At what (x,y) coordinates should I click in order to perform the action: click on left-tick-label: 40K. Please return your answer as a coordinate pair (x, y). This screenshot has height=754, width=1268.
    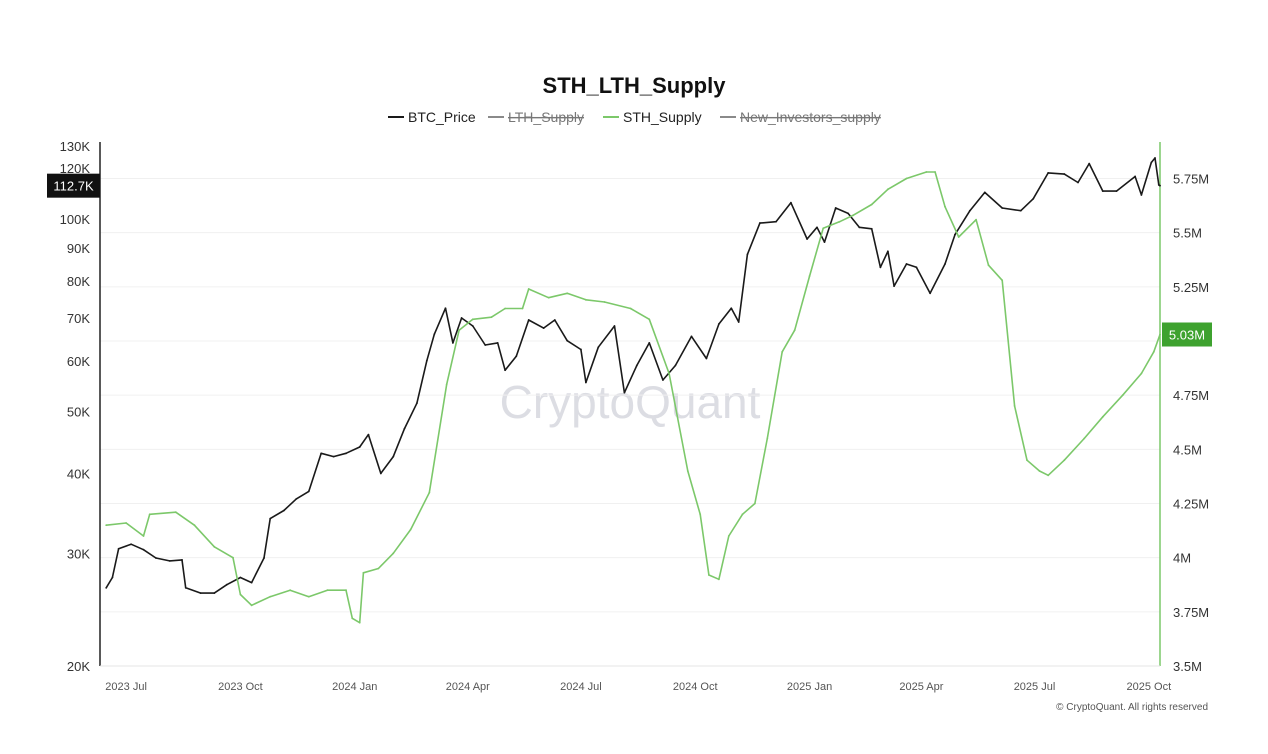
    Looking at the image, I should click on (78, 473).